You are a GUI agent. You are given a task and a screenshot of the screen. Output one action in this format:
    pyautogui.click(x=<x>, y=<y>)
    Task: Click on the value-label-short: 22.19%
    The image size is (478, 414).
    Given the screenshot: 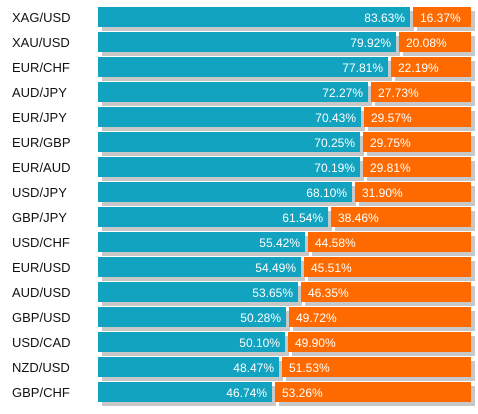 What is the action you would take?
    pyautogui.click(x=418, y=68)
    